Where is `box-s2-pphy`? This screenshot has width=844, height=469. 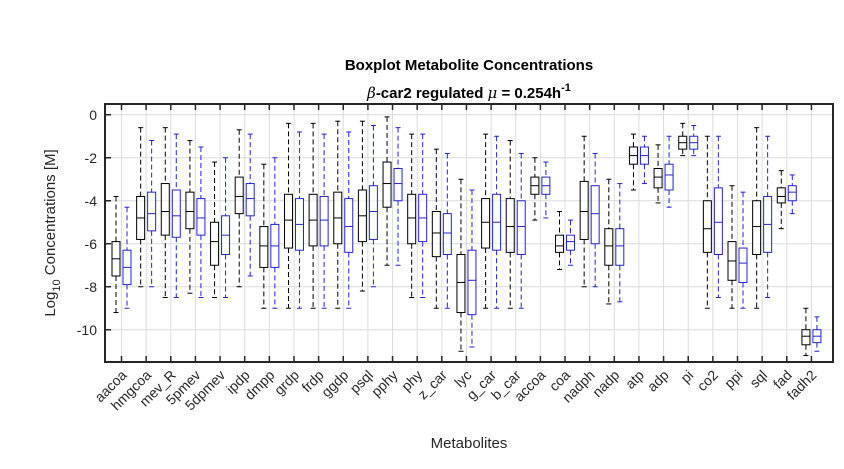 box-s2-pphy is located at coordinates (398, 196).